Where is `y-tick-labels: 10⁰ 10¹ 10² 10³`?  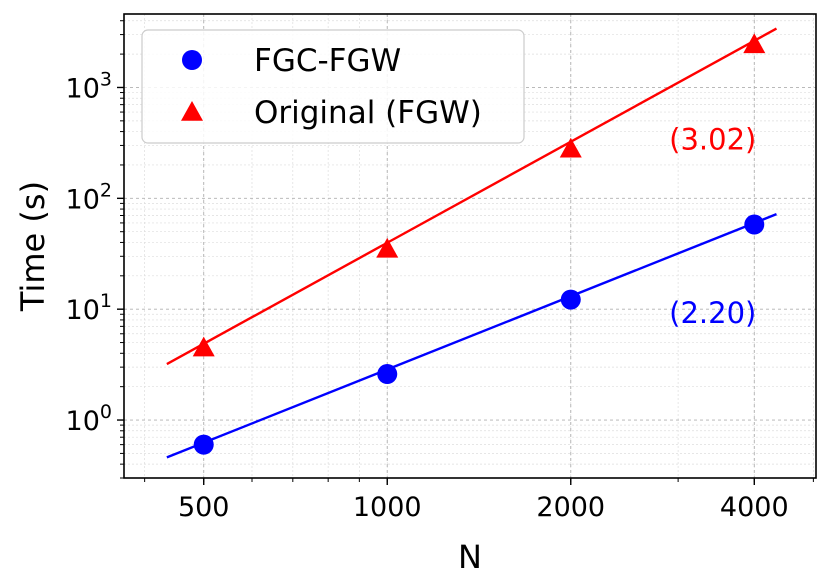
y-tick-labels: 10⁰ 10¹ 10² 10³ is located at coordinates (89, 252).